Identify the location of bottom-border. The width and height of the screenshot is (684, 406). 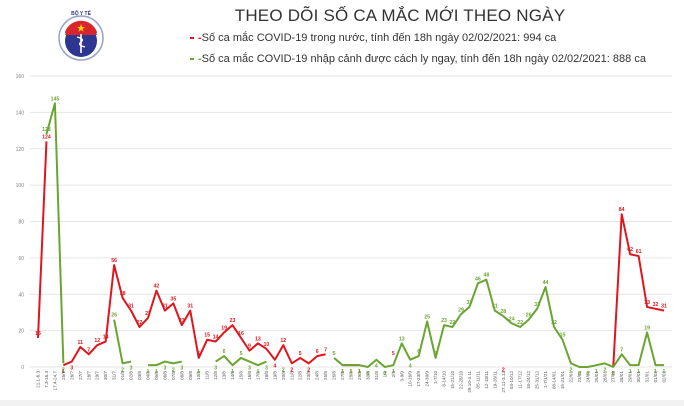
(342, 403).